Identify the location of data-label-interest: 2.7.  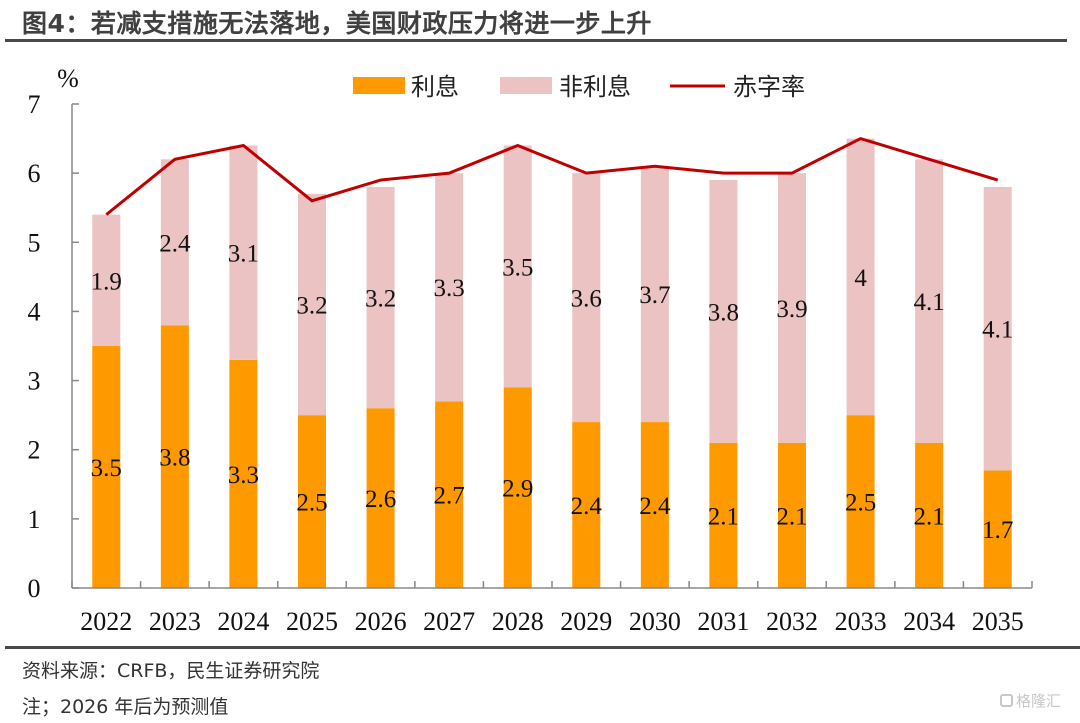
(449, 496).